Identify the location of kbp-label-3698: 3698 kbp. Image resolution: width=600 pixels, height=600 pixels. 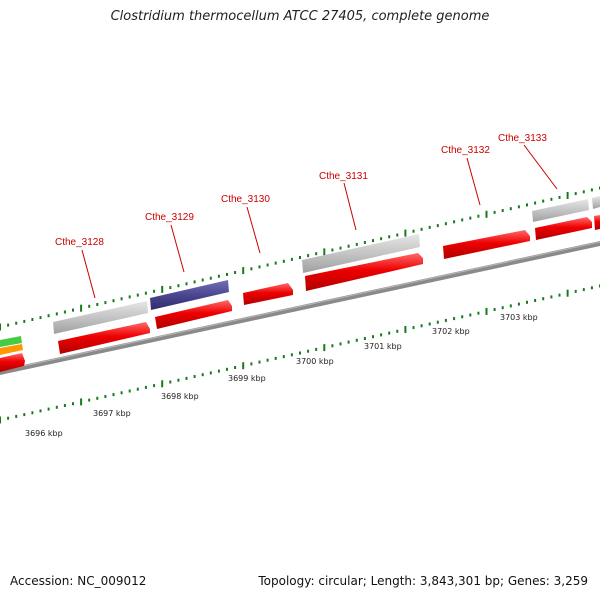
(180, 396).